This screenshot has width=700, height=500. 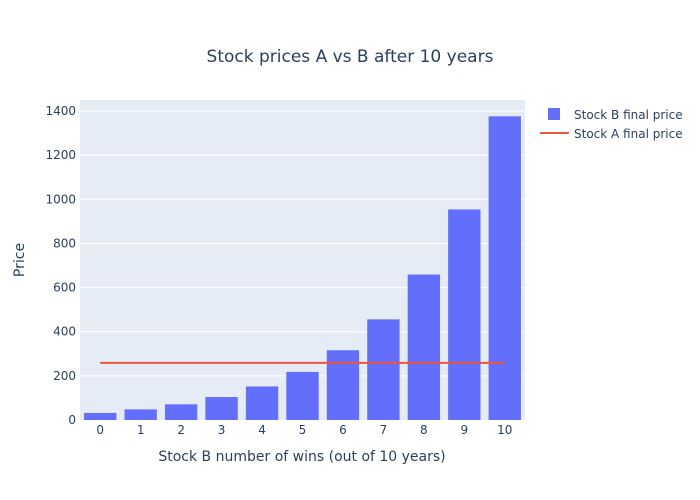 I want to click on legend-item-stock-a: Stock A final price, so click(x=611, y=134).